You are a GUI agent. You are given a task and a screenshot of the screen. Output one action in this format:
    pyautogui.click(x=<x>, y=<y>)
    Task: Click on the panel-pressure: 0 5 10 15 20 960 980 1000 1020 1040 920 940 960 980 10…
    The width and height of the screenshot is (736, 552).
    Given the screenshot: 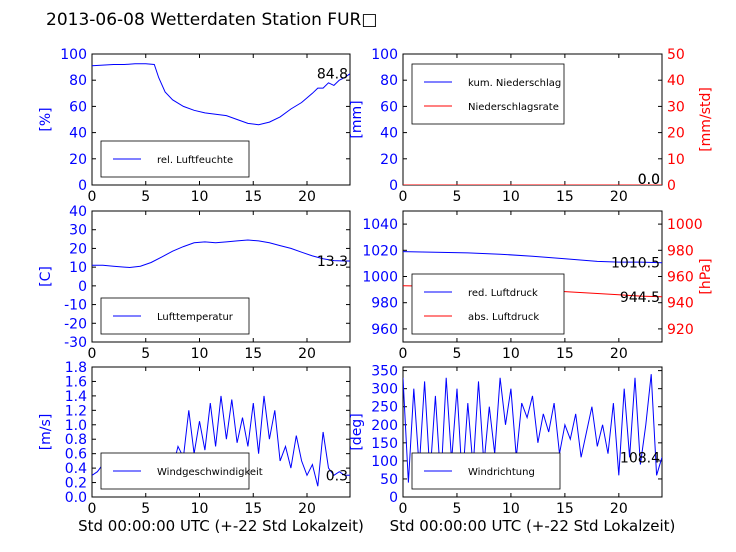 What is the action you would take?
    pyautogui.click(x=538, y=286)
    